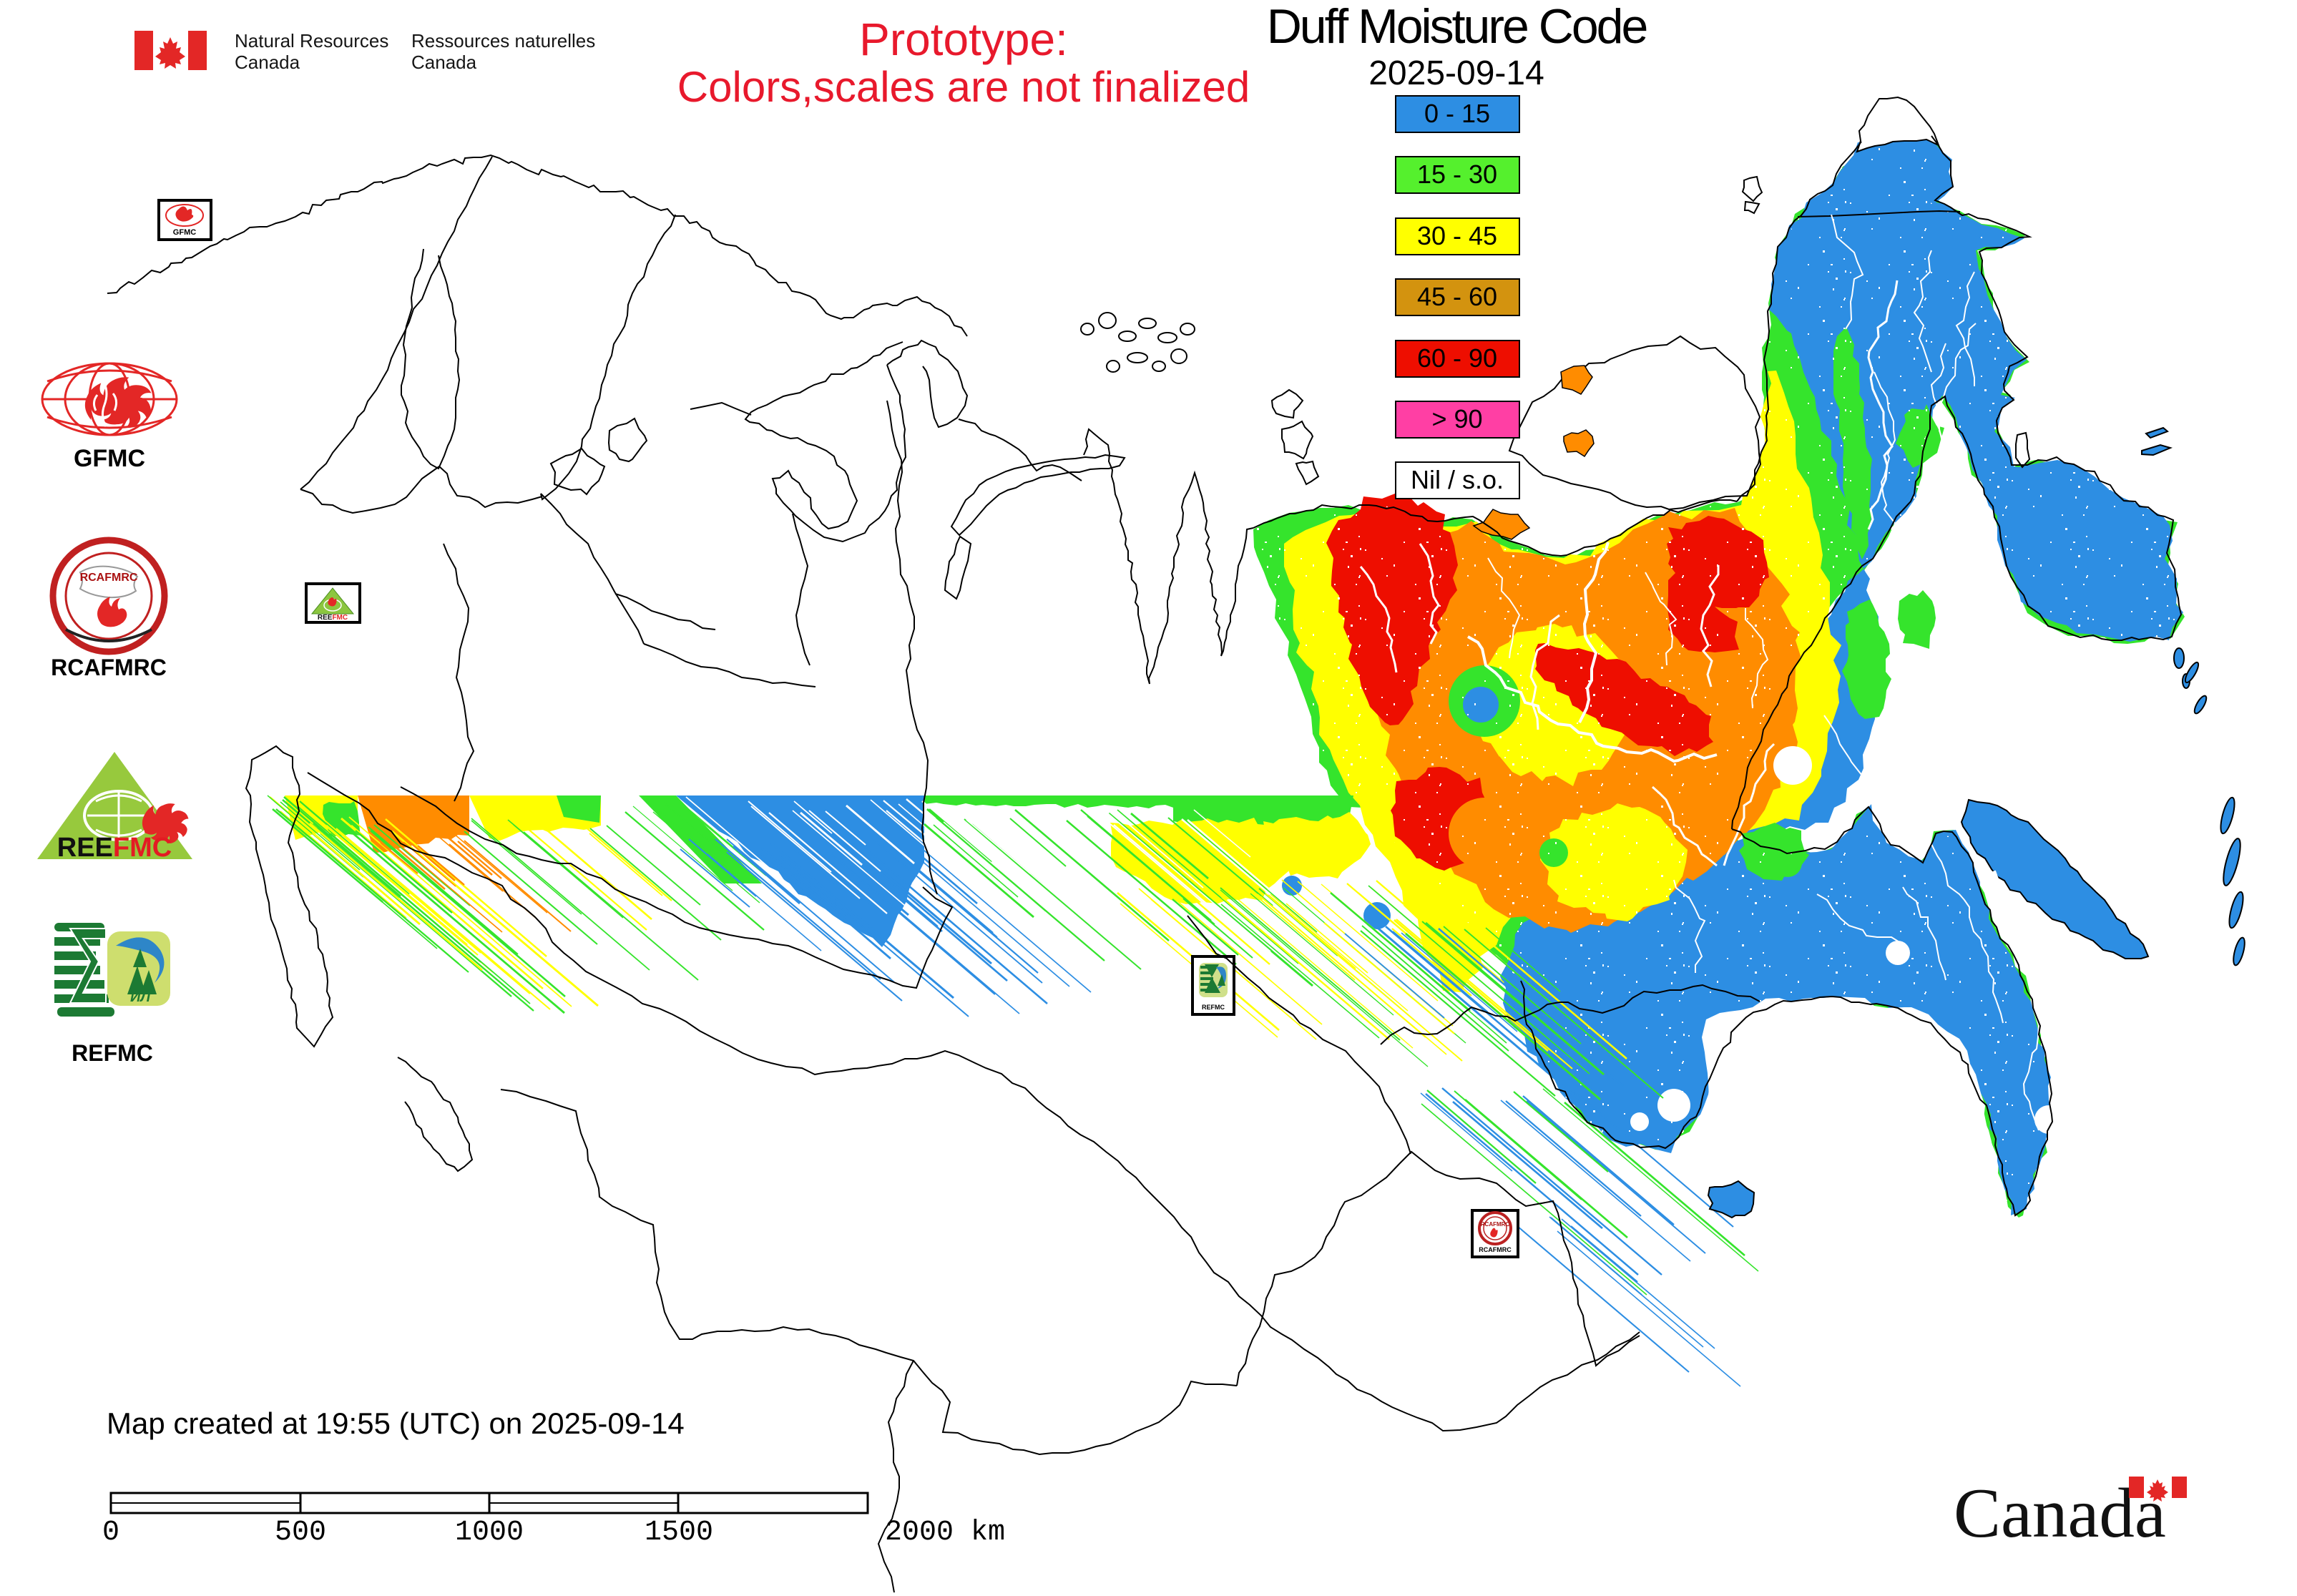 The height and width of the screenshot is (1596, 2297). What do you see at coordinates (110, 1533) in the screenshot?
I see `svg-text: 0` at bounding box center [110, 1533].